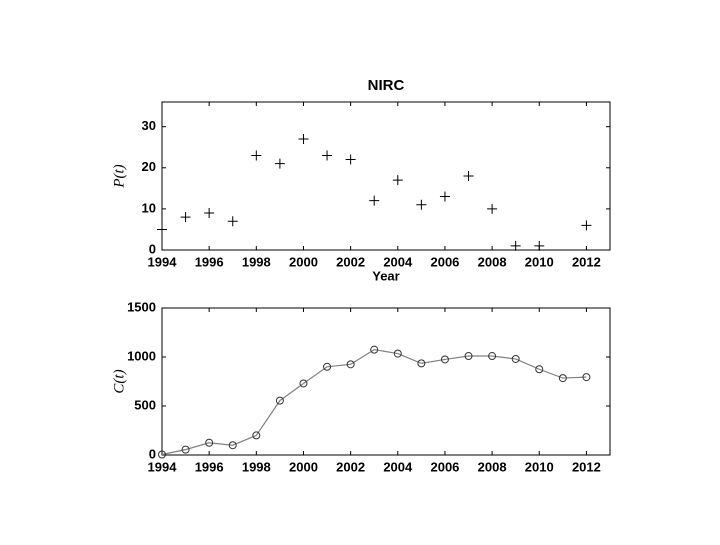 This screenshot has height=545, width=720. What do you see at coordinates (149, 166) in the screenshot?
I see `y-tick-label: 20` at bounding box center [149, 166].